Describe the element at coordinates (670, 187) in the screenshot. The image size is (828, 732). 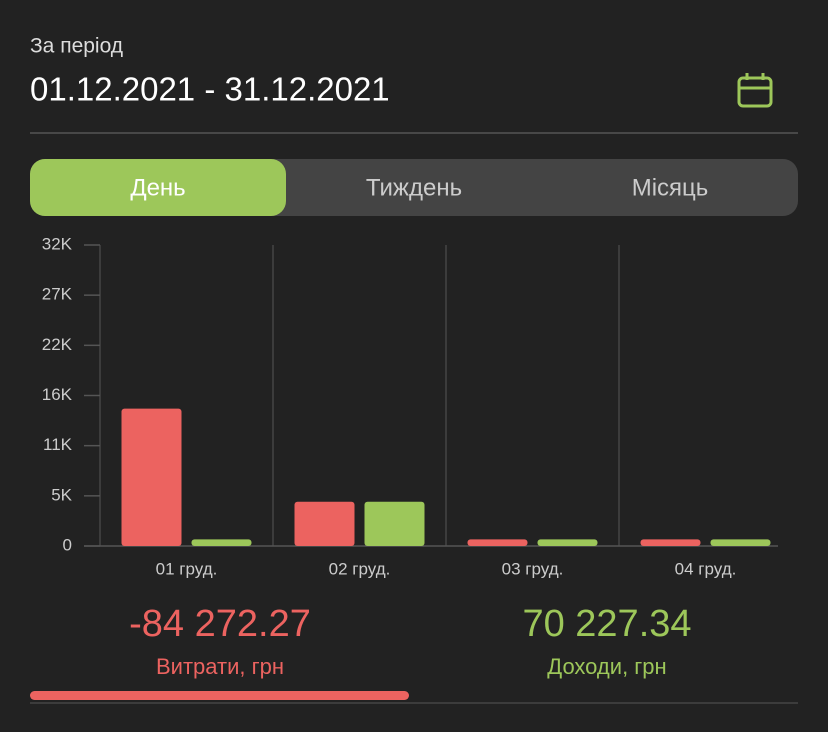
I see `tab: Місяць` at that location.